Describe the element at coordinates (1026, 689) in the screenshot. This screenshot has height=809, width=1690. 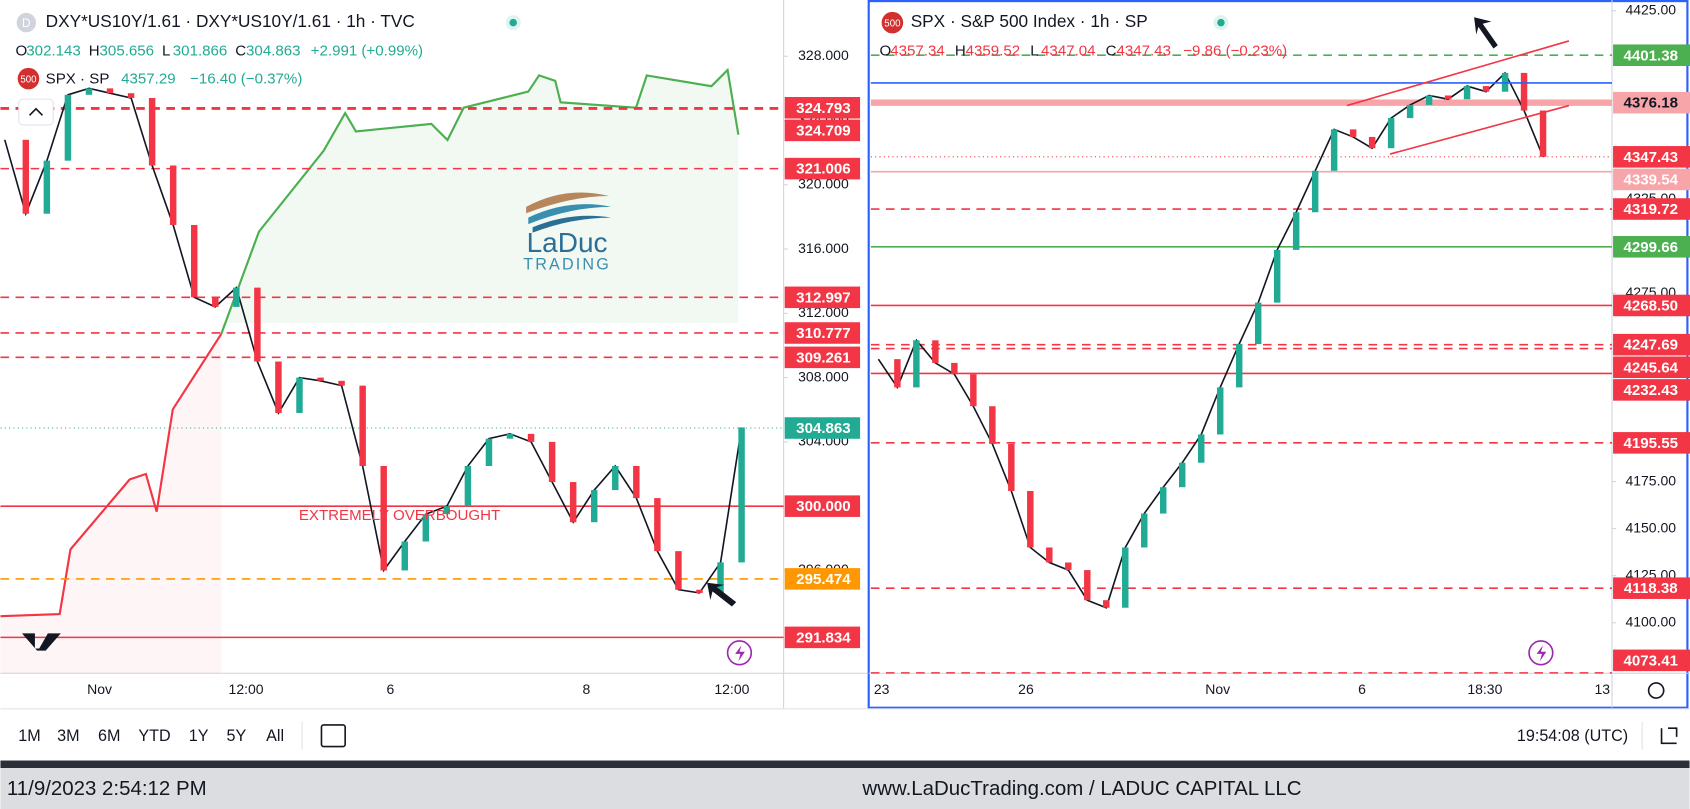
I see `x-tick-label: 26` at that location.